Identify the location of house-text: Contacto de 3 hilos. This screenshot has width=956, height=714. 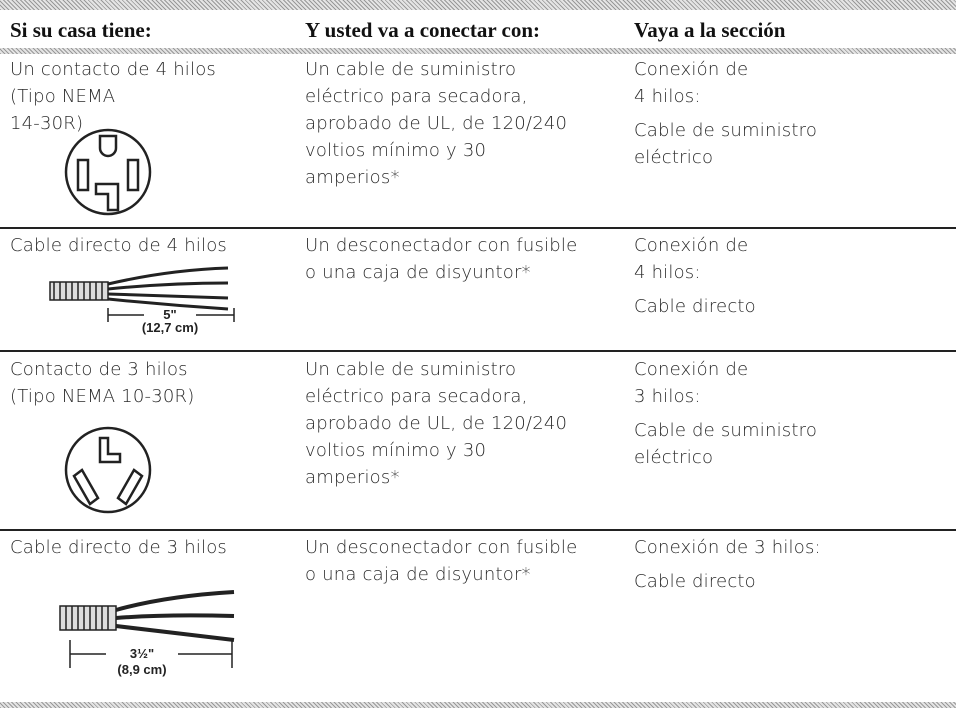
(99, 369).